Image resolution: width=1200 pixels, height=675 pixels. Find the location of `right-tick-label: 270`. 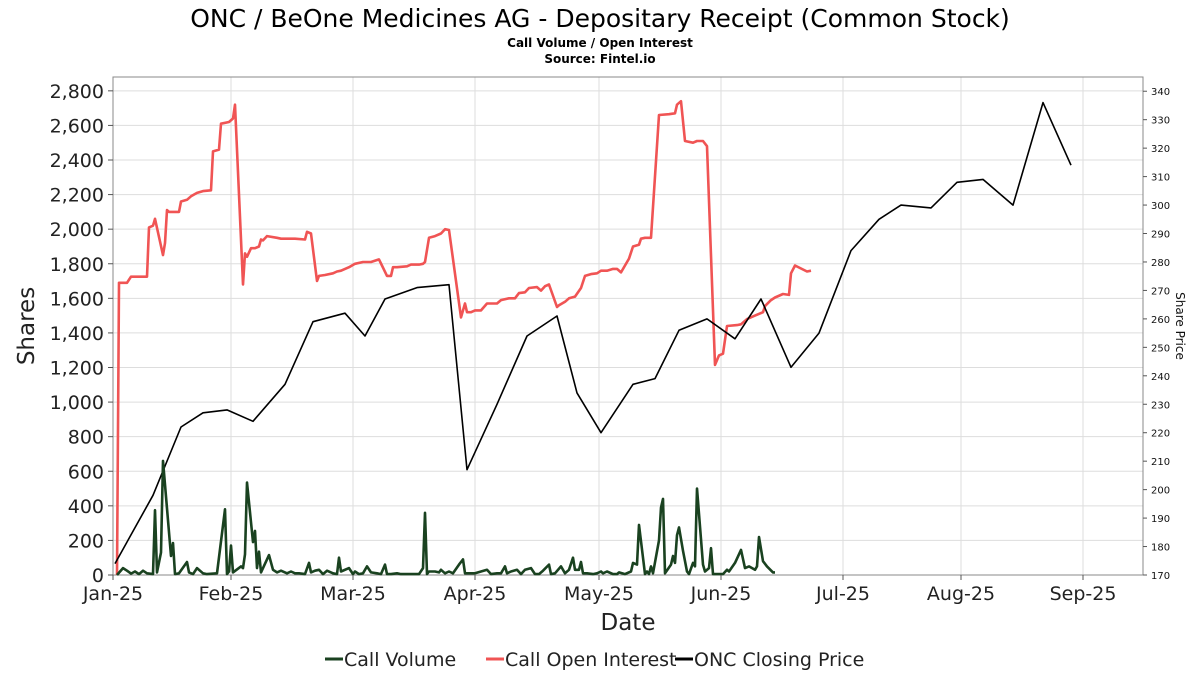

right-tick-label: 270 is located at coordinates (1160, 291).